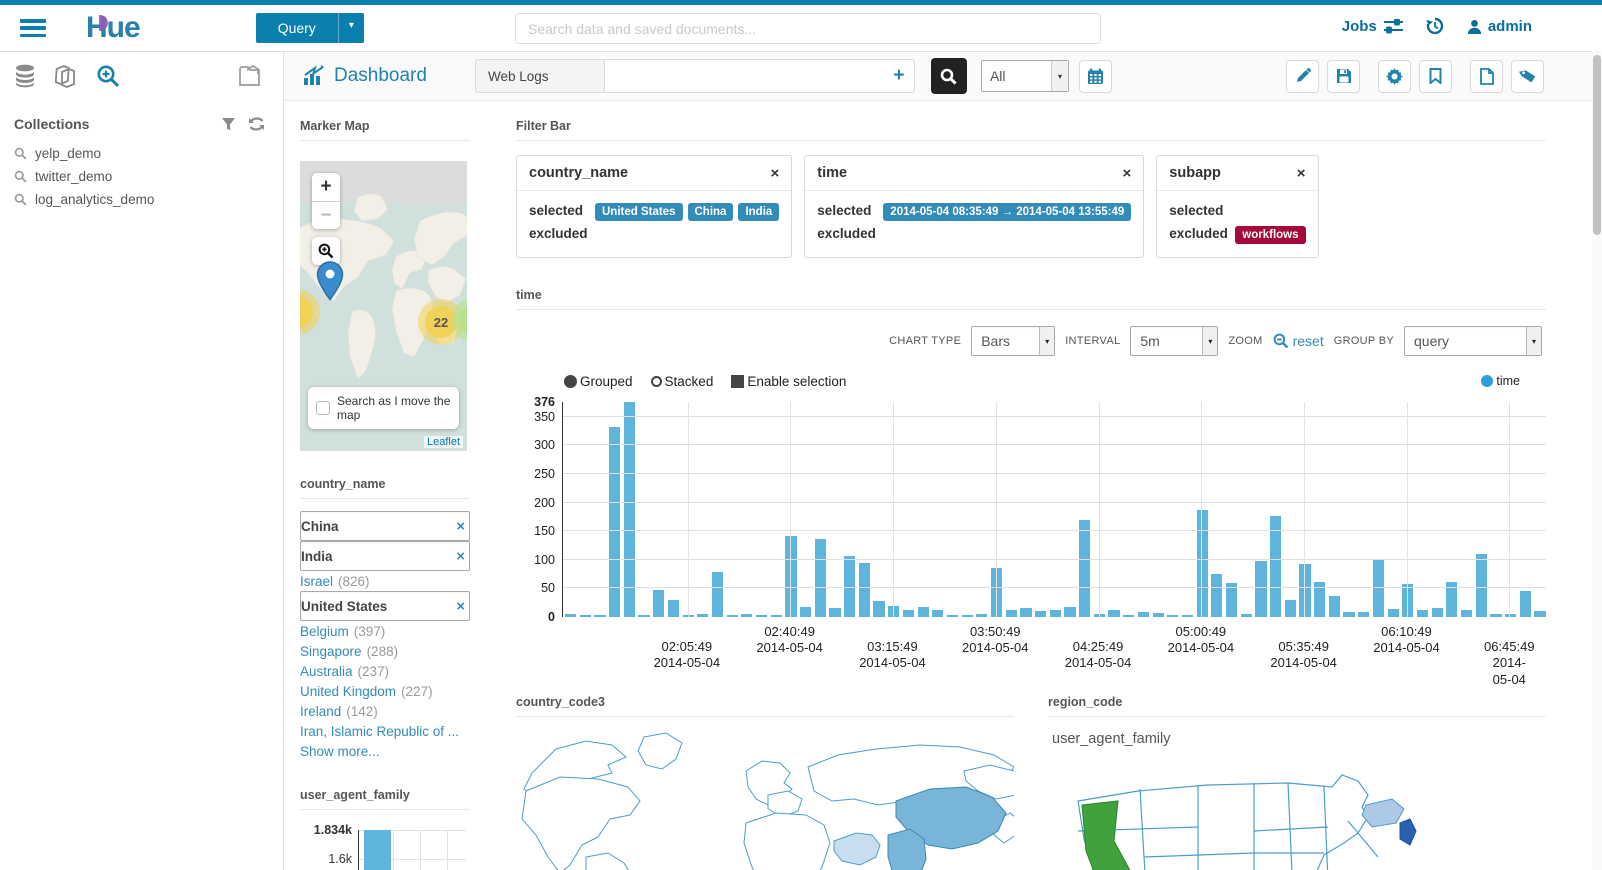  Describe the element at coordinates (310, 312) in the screenshot. I see `map-cluster: 5` at that location.